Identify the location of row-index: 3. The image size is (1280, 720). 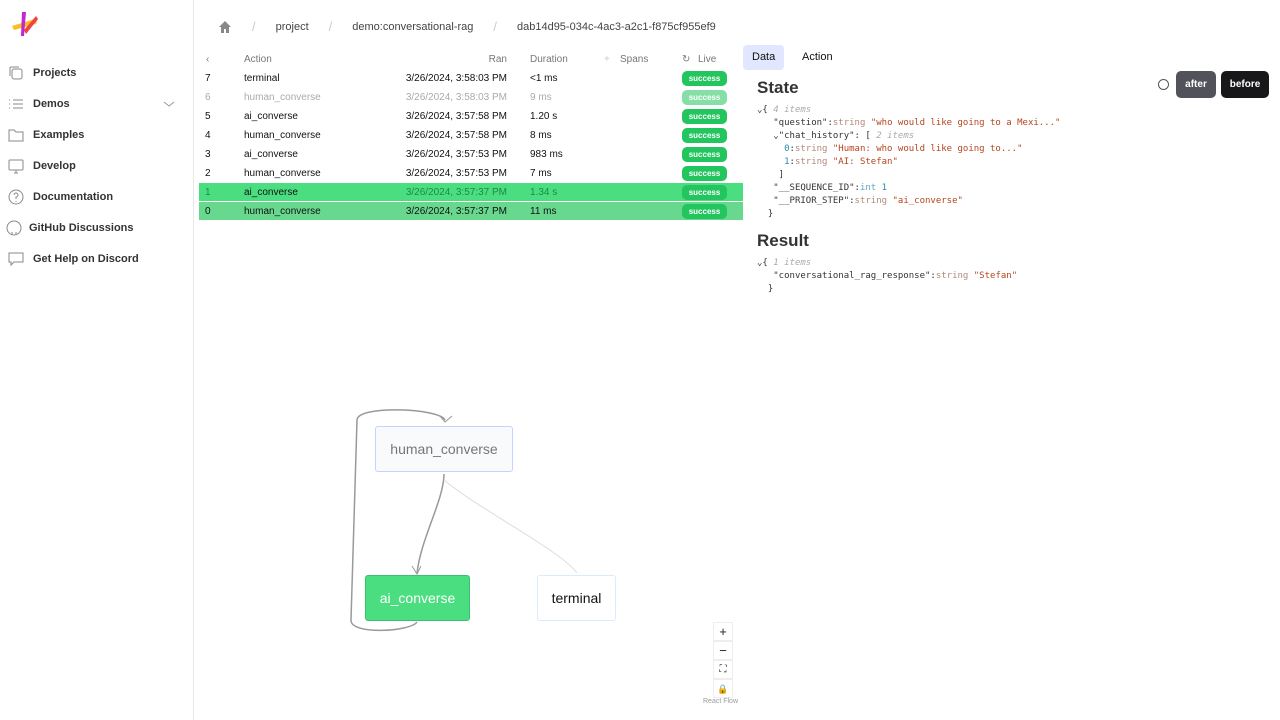
(208, 154).